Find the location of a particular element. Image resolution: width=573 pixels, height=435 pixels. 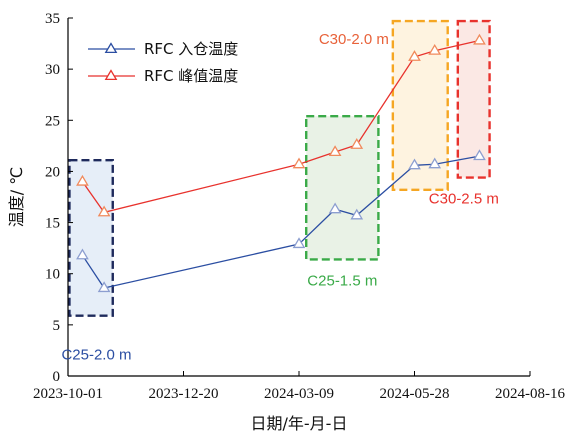

x-tick-label: 2023-10-01 is located at coordinates (68, 394).